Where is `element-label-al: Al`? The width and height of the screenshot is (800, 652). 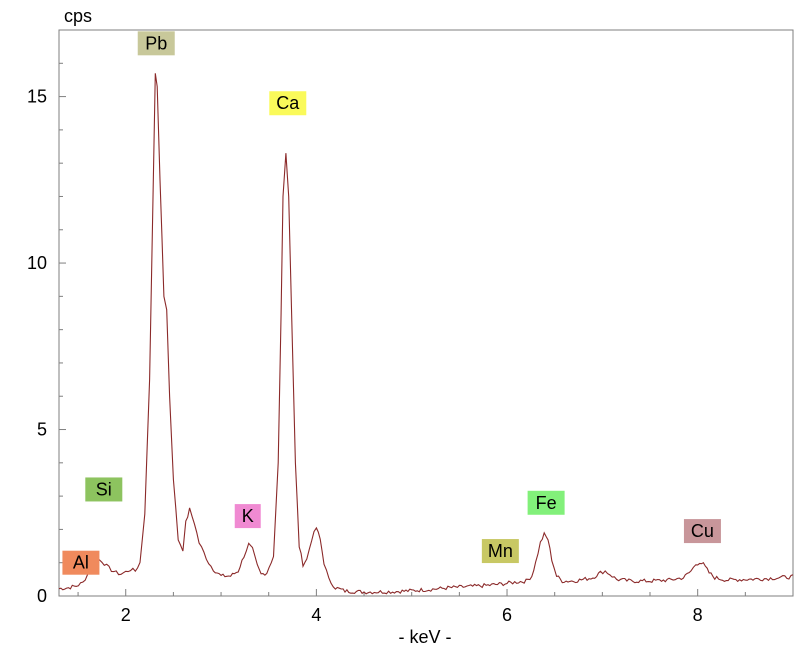 element-label-al: Al is located at coordinates (81, 562).